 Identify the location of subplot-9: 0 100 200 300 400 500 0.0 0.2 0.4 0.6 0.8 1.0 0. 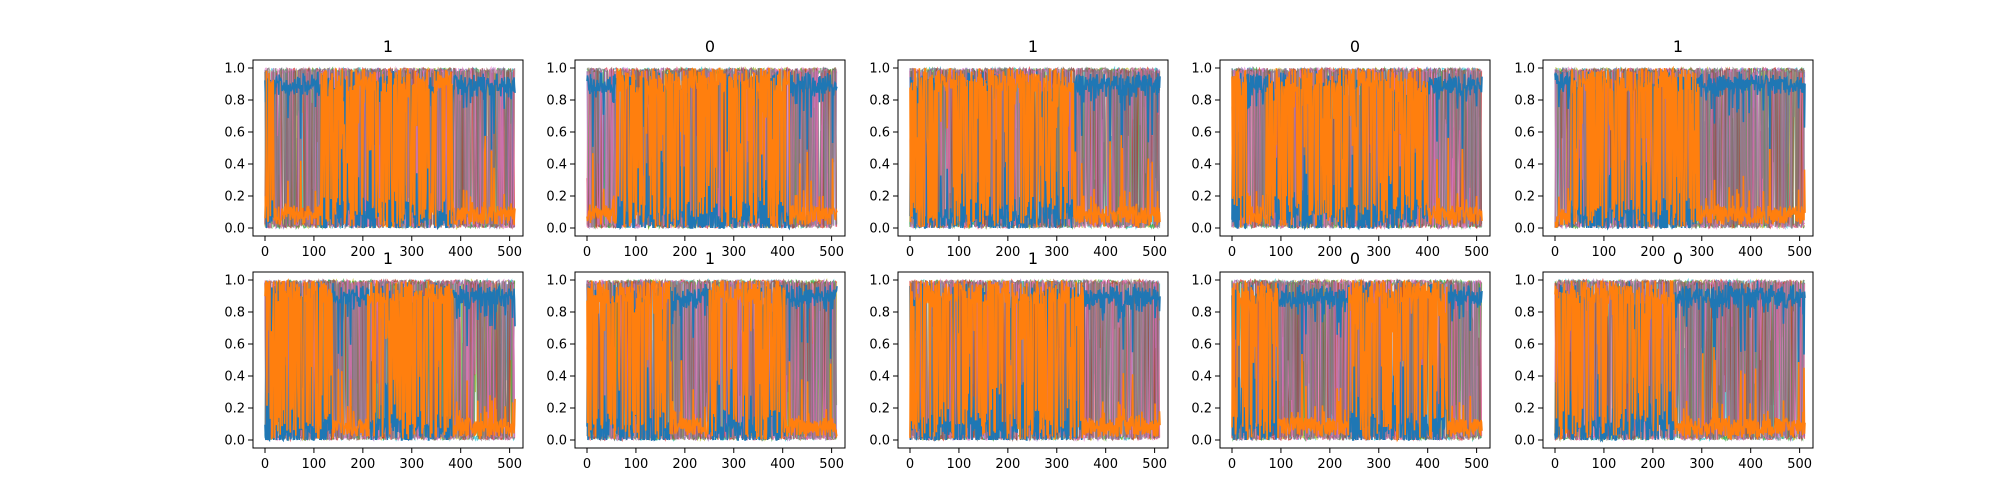
(1340, 360).